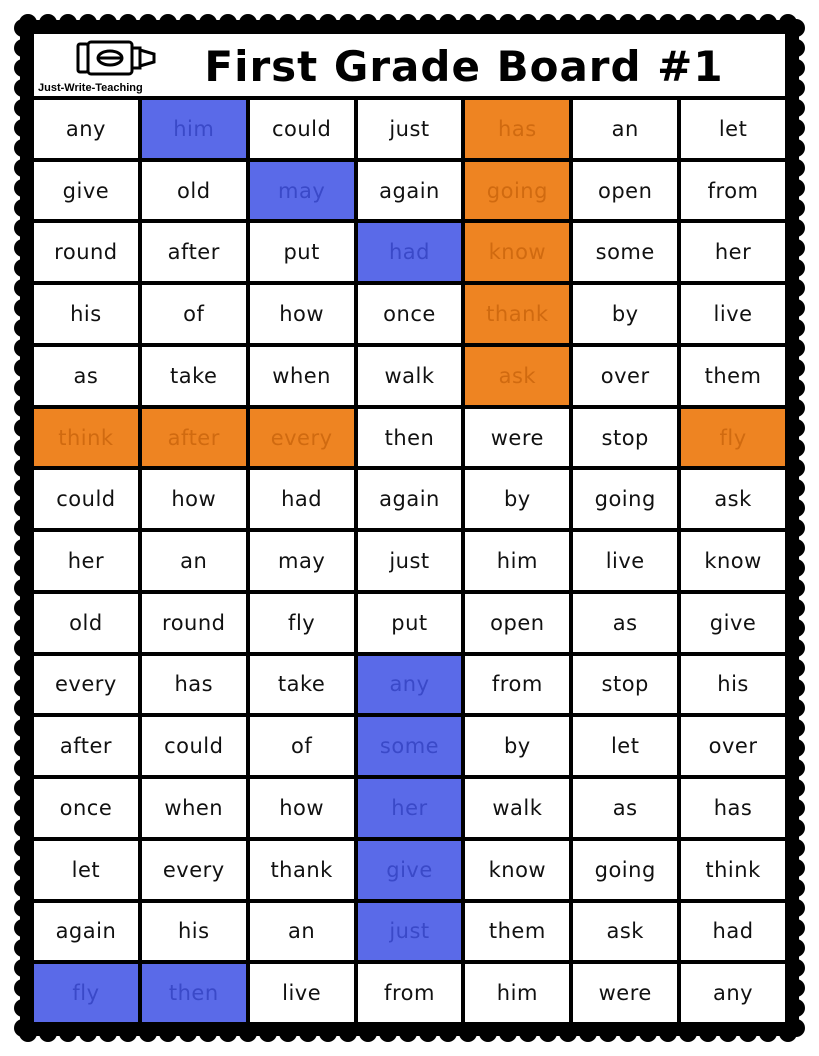 This screenshot has height=1056, width=819. I want to click on word-cell: them, so click(517, 931).